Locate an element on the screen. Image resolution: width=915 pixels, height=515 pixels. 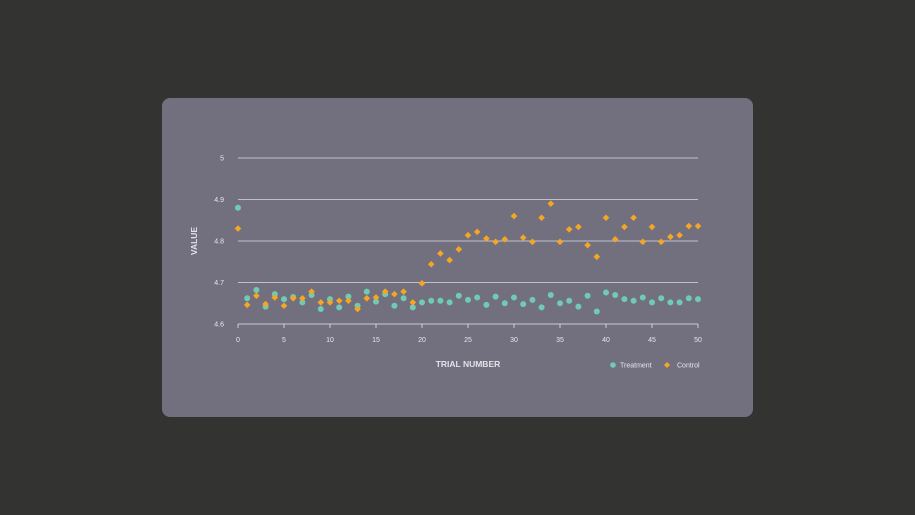
y-tick-label: 4.6 is located at coordinates (219, 325).